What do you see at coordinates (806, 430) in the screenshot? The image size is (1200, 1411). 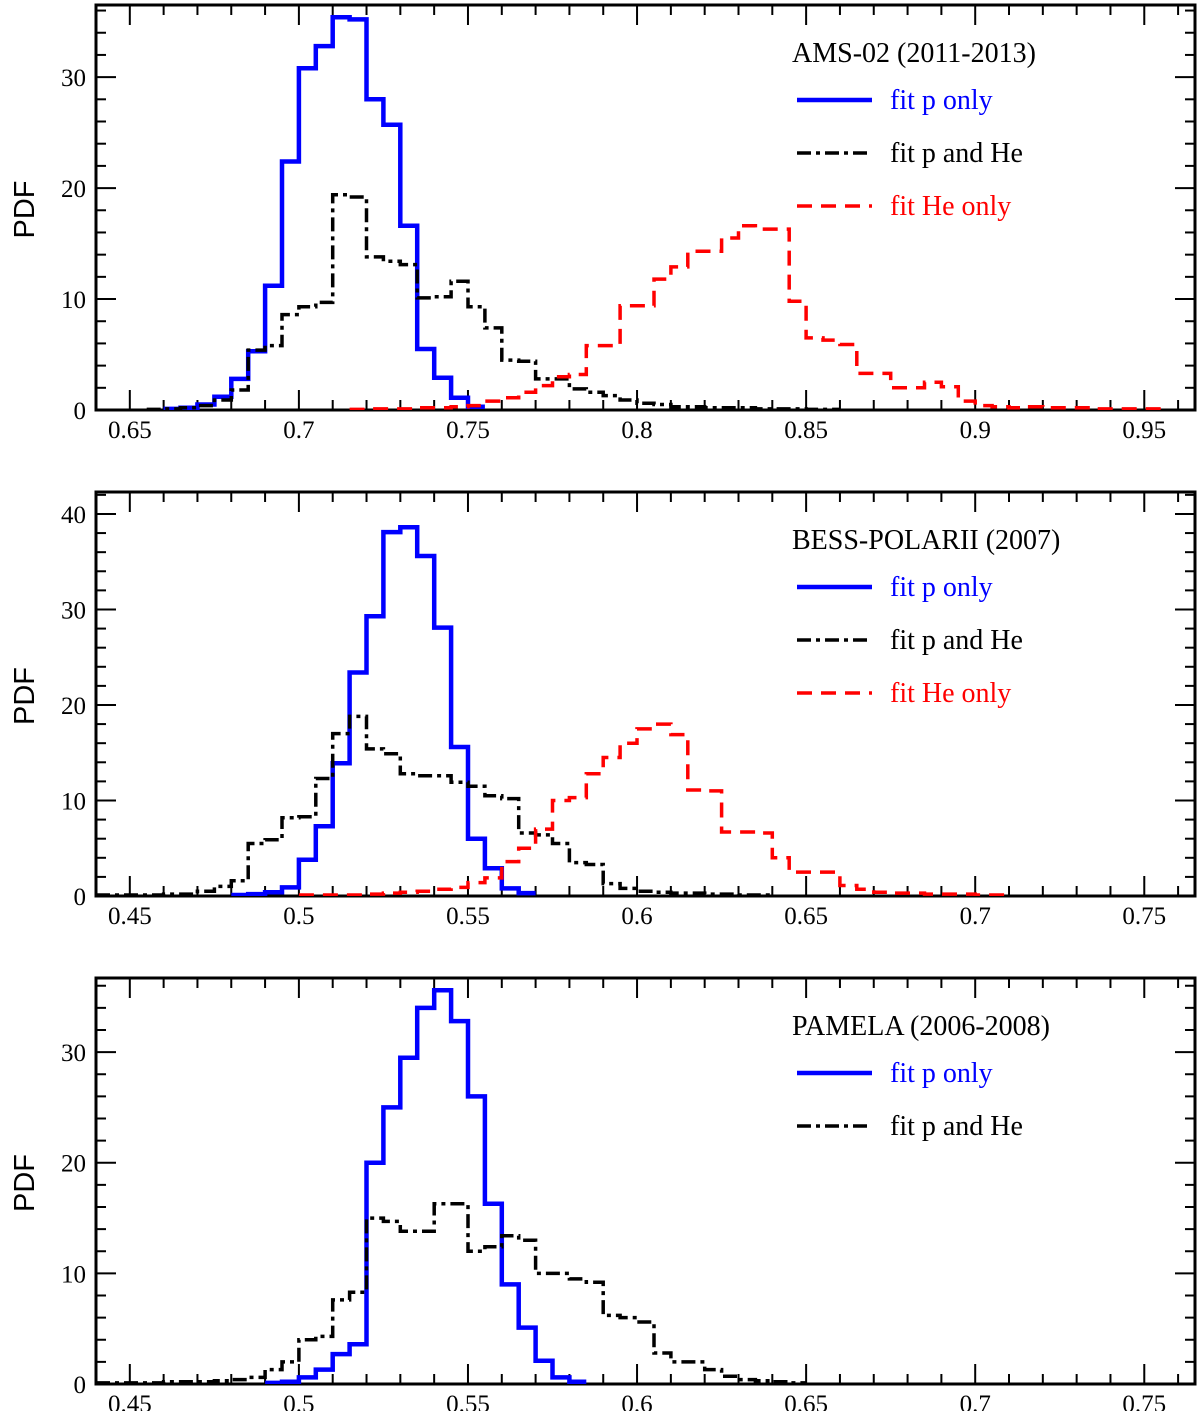 I see `x-tick-label: 0.85` at bounding box center [806, 430].